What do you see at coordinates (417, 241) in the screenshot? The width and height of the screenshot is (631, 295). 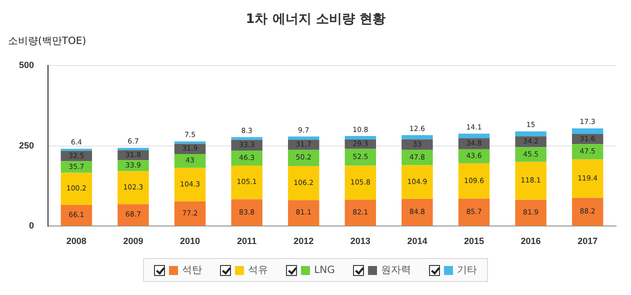 I see `x-tick-label: 2014` at bounding box center [417, 241].